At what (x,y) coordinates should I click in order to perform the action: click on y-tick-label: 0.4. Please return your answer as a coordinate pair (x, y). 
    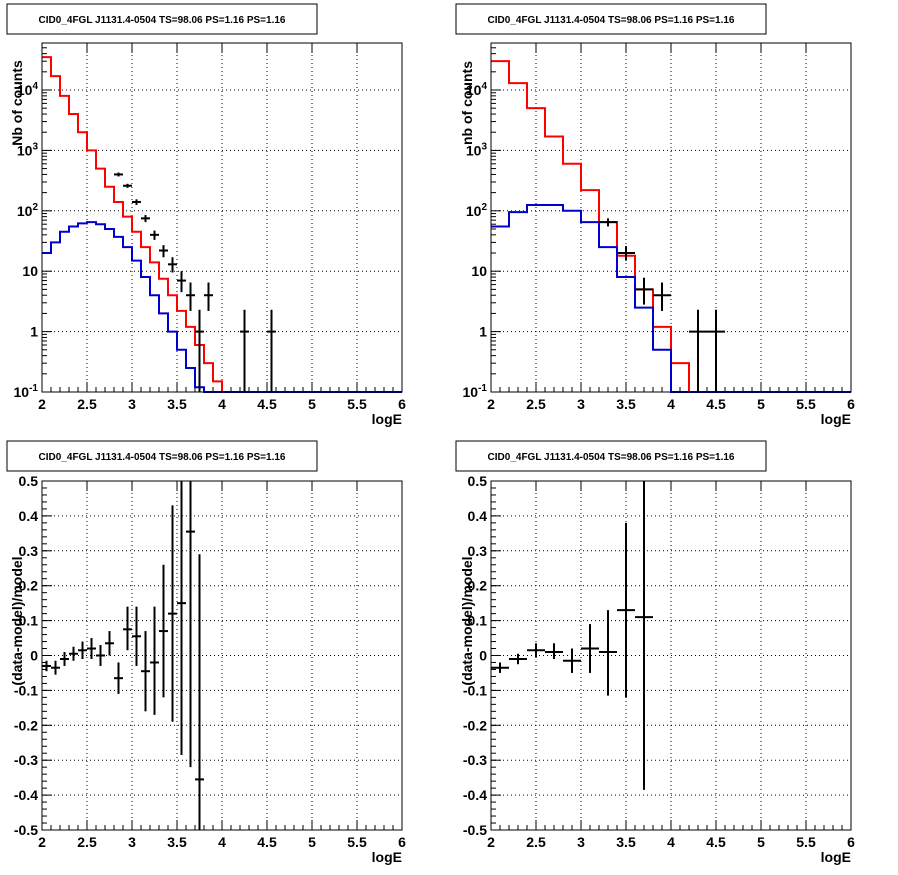
    Looking at the image, I should click on (29, 516).